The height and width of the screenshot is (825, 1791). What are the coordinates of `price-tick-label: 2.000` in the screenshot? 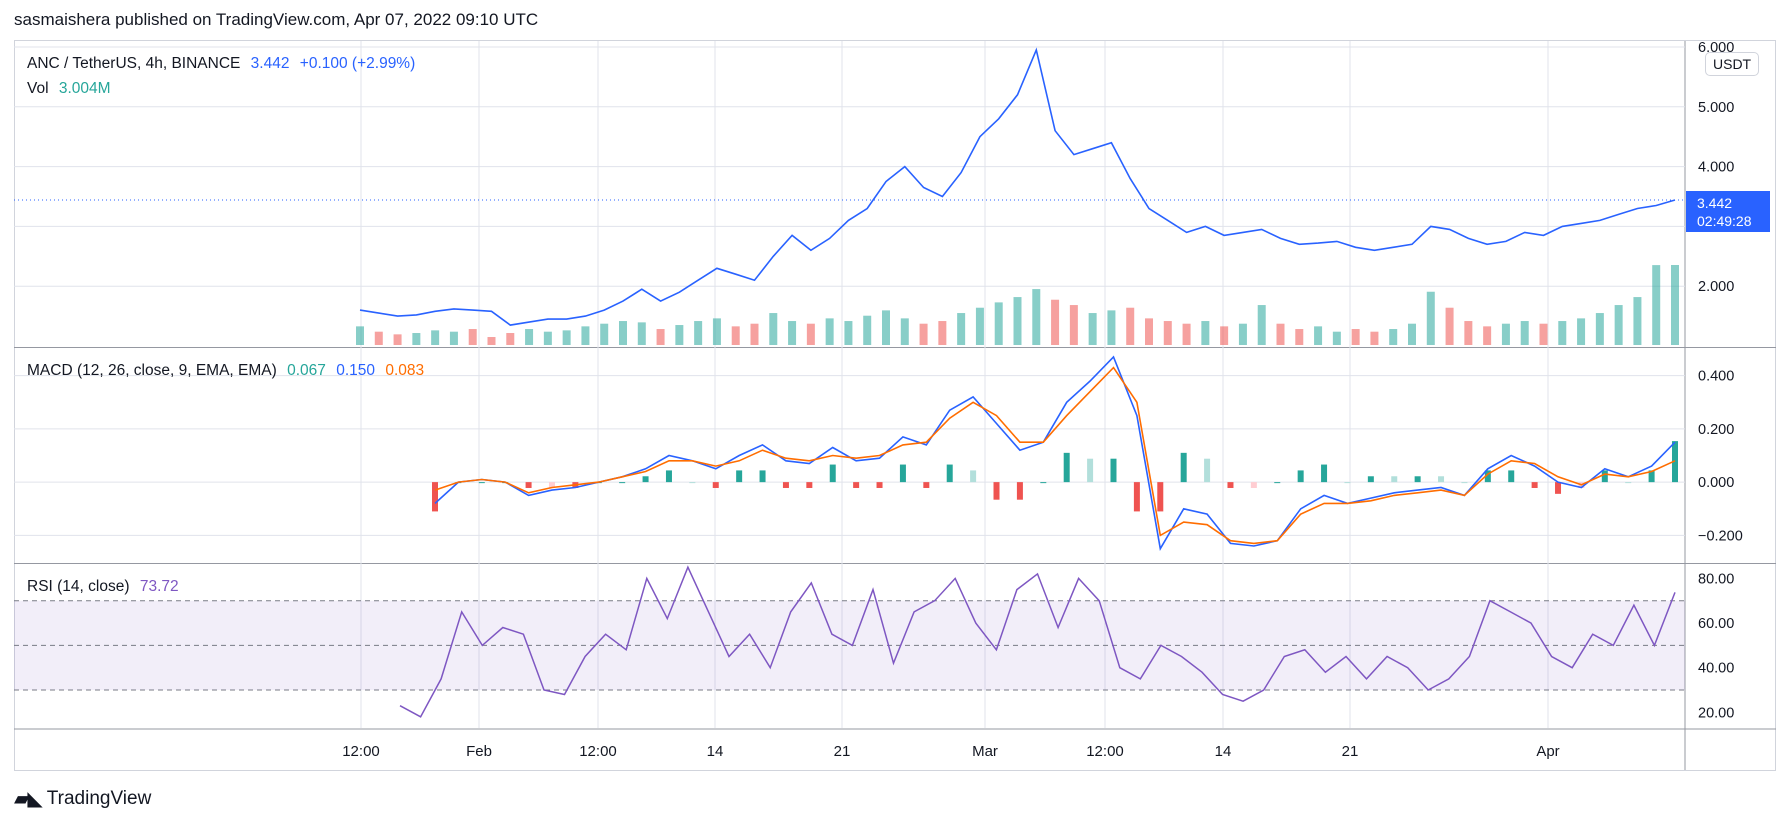 It's located at (1716, 287).